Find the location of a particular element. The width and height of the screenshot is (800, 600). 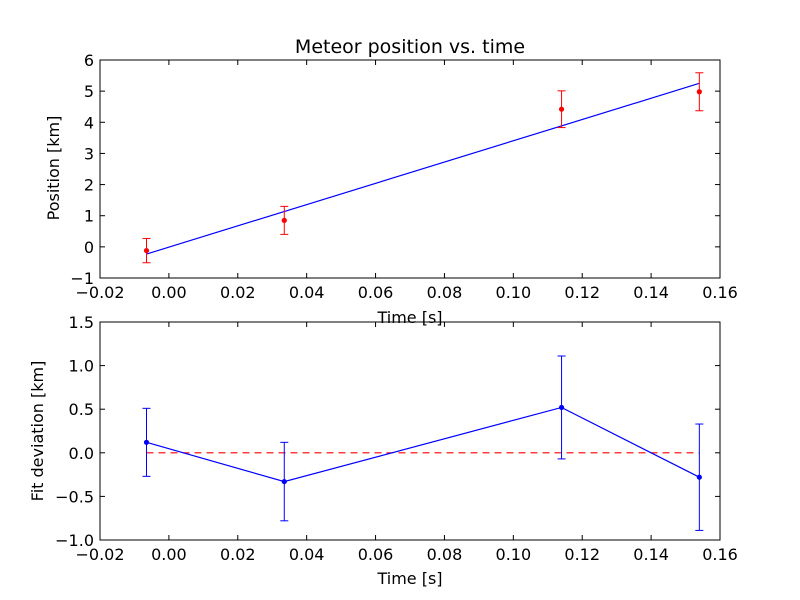

y-tick-label: 5 is located at coordinates (89, 91).